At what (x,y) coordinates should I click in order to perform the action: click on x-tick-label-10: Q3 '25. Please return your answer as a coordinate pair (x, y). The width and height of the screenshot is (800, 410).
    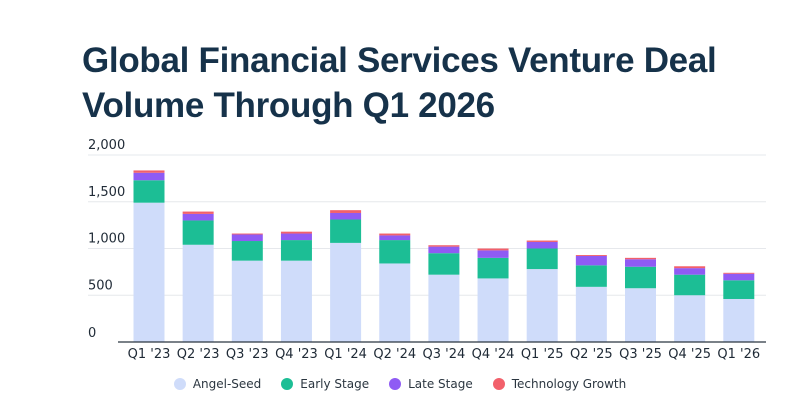
    Looking at the image, I should click on (640, 354).